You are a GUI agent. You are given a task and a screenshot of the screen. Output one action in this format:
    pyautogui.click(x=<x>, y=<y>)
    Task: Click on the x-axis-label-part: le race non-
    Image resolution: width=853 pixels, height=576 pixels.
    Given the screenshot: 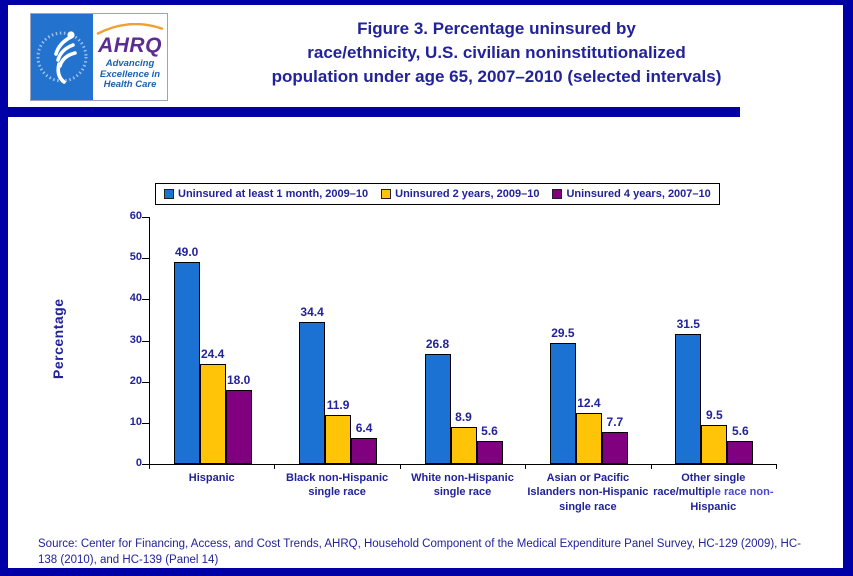 What is the action you would take?
    pyautogui.click(x=742, y=492)
    